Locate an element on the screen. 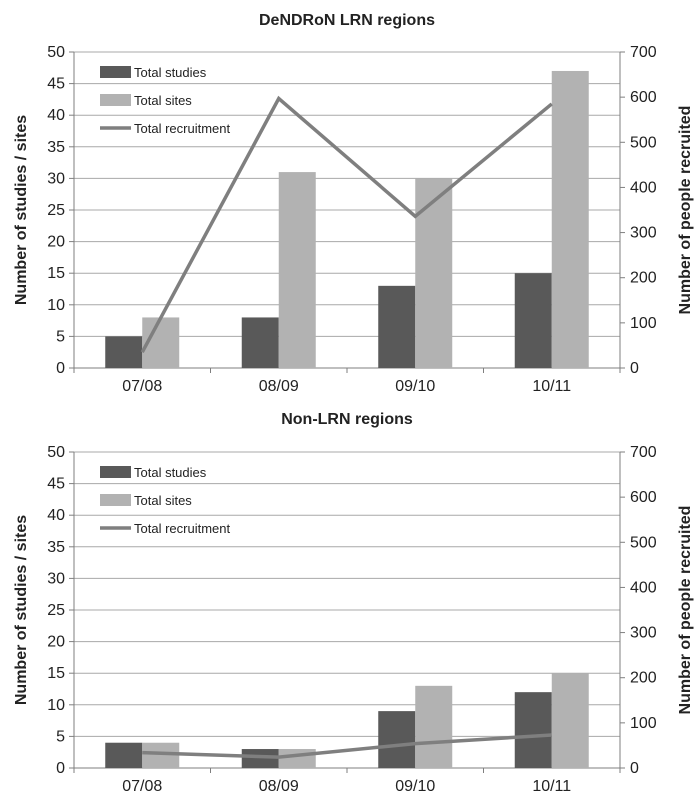 The image size is (699, 799). chart-title: Non-LRN regions is located at coordinates (347, 419).